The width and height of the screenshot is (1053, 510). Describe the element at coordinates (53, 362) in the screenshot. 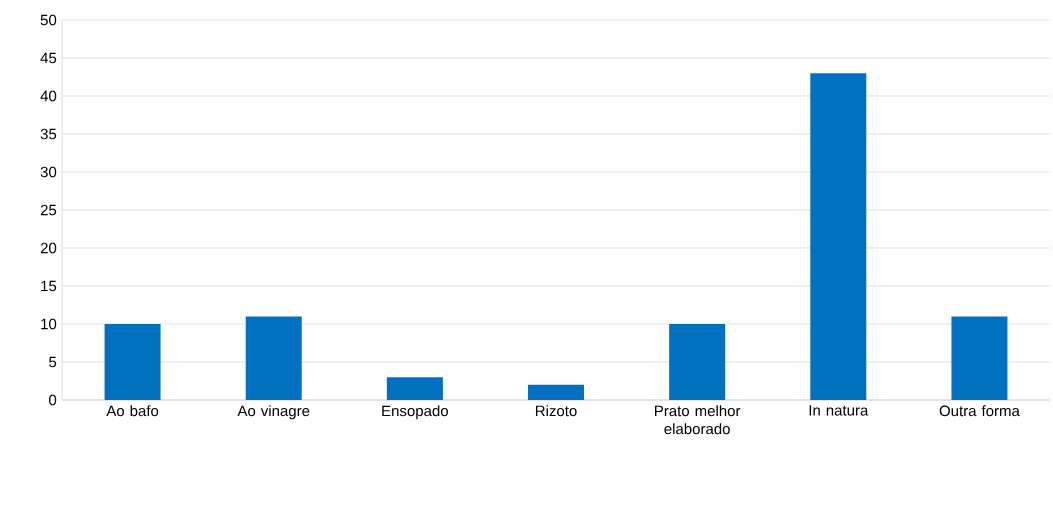

I see `y-tick-label: 5` at that location.